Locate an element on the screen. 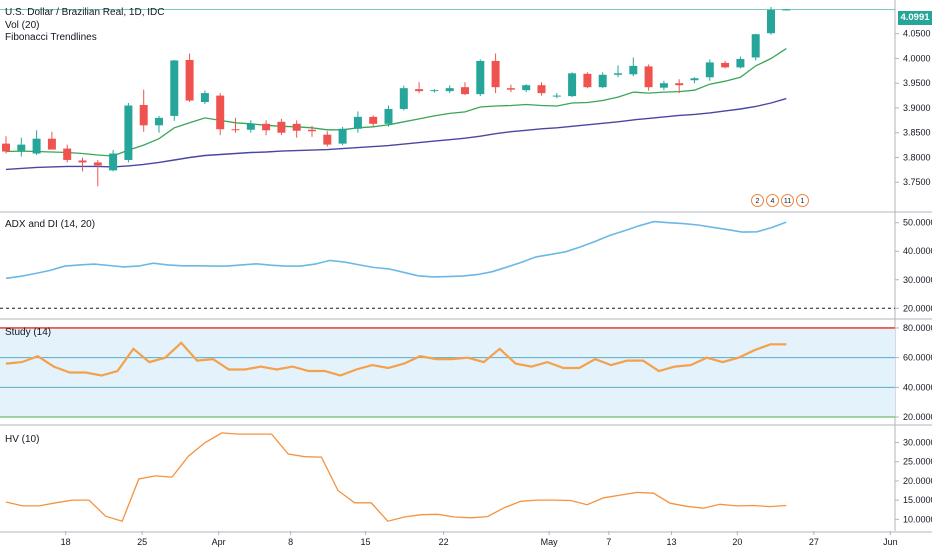  time-axis-label: 25 is located at coordinates (142, 542).